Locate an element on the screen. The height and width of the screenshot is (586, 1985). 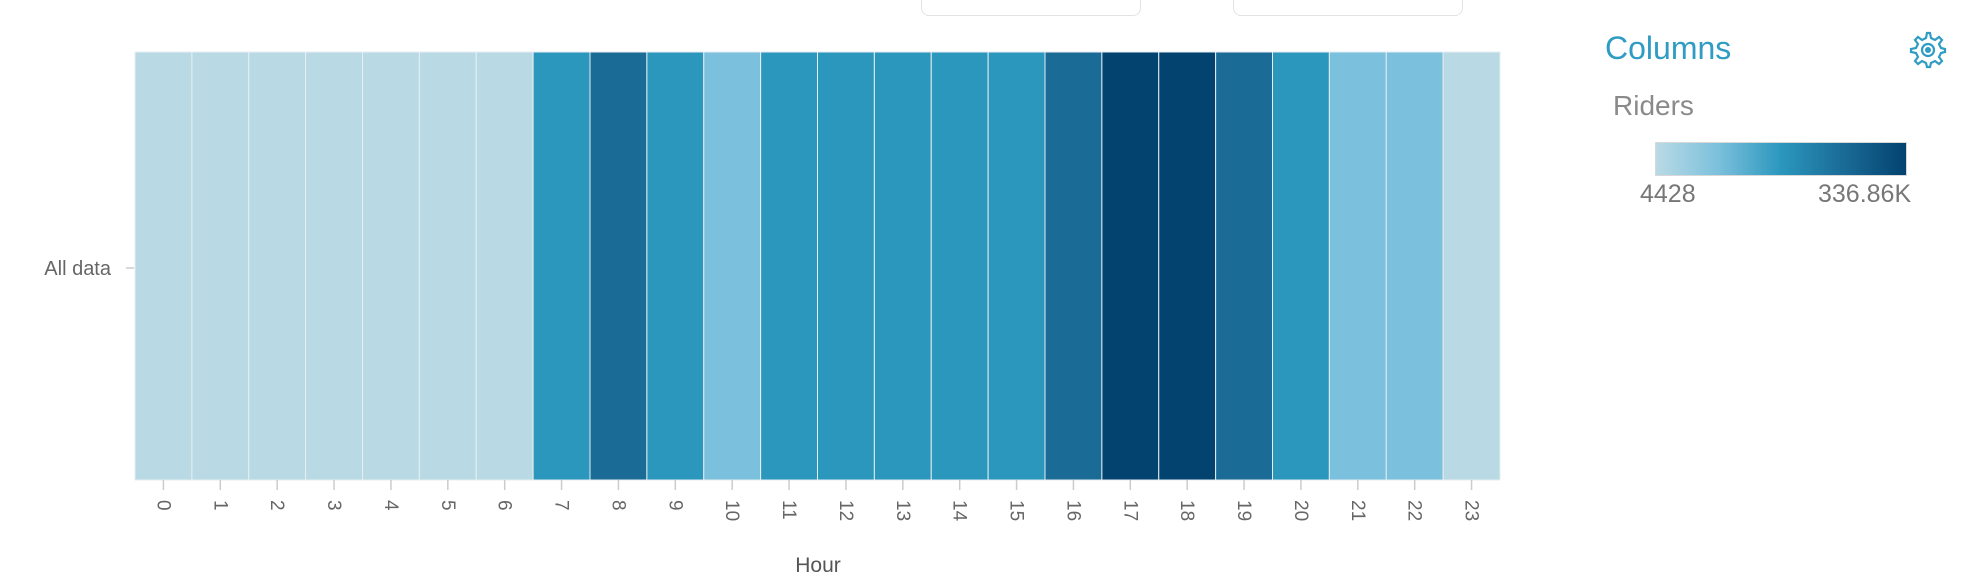
x-tick-label: 12 is located at coordinates (845, 510).